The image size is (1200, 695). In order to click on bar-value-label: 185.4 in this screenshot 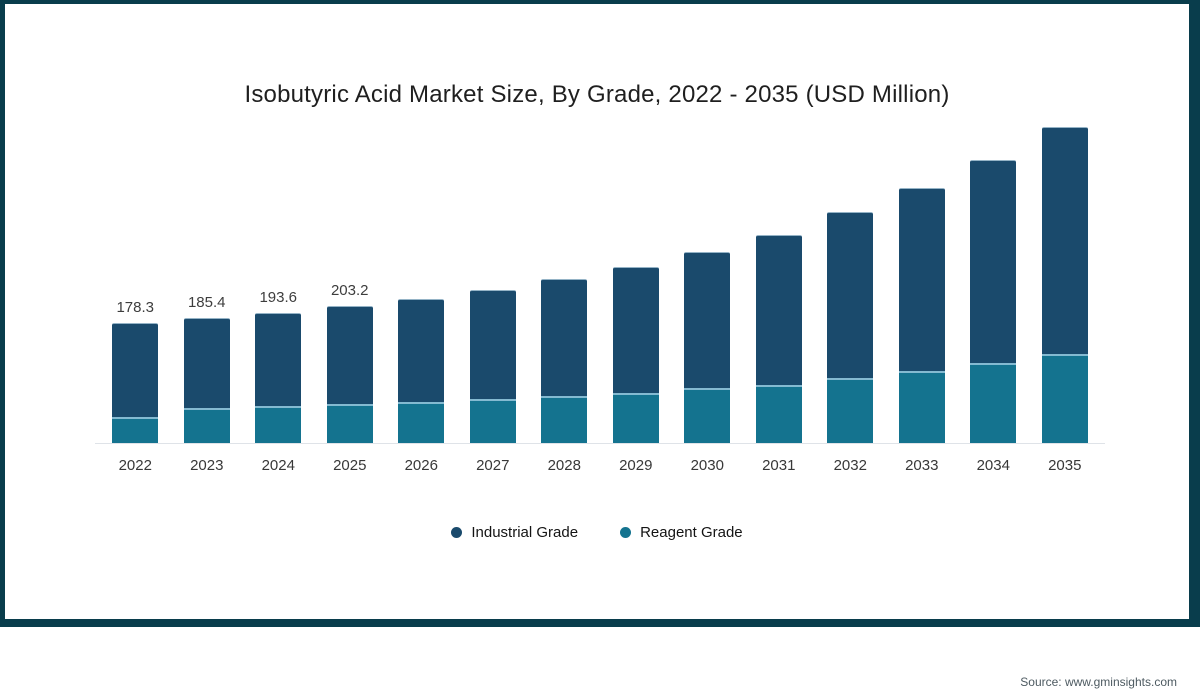, I will do `click(206, 303)`.